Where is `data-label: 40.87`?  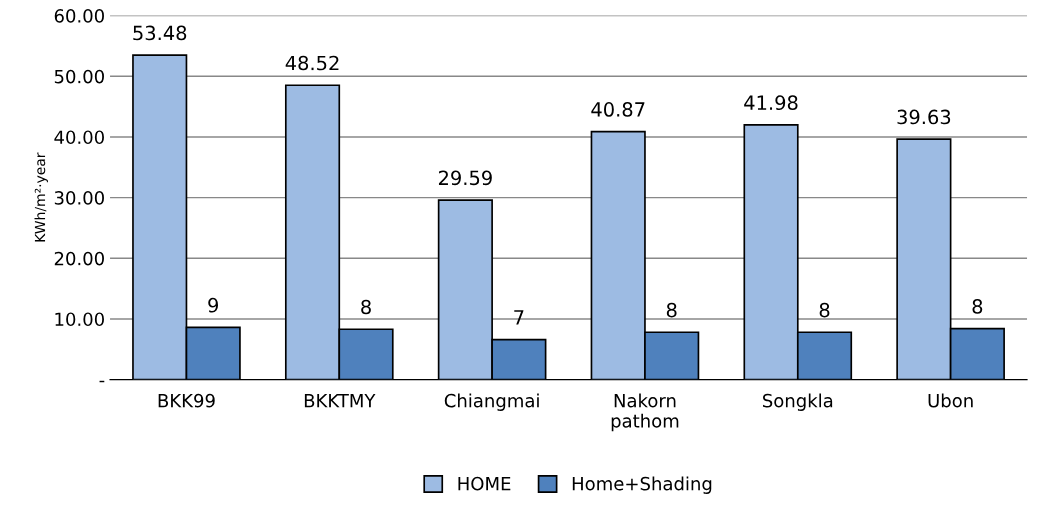
data-label: 40.87 is located at coordinates (618, 109).